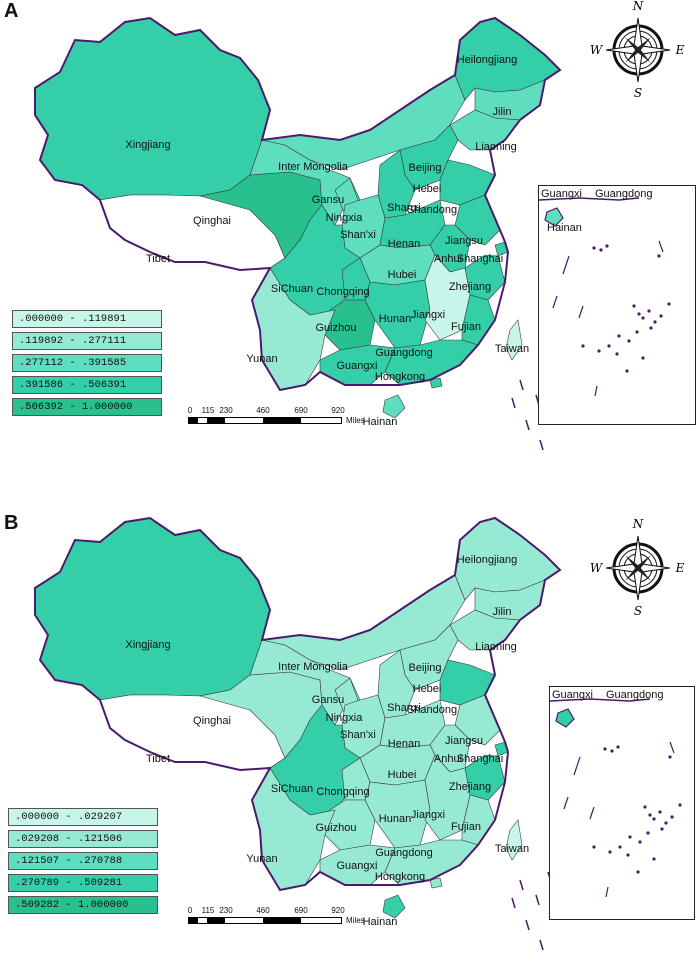  I want to click on compass-letter: E, so click(680, 568).